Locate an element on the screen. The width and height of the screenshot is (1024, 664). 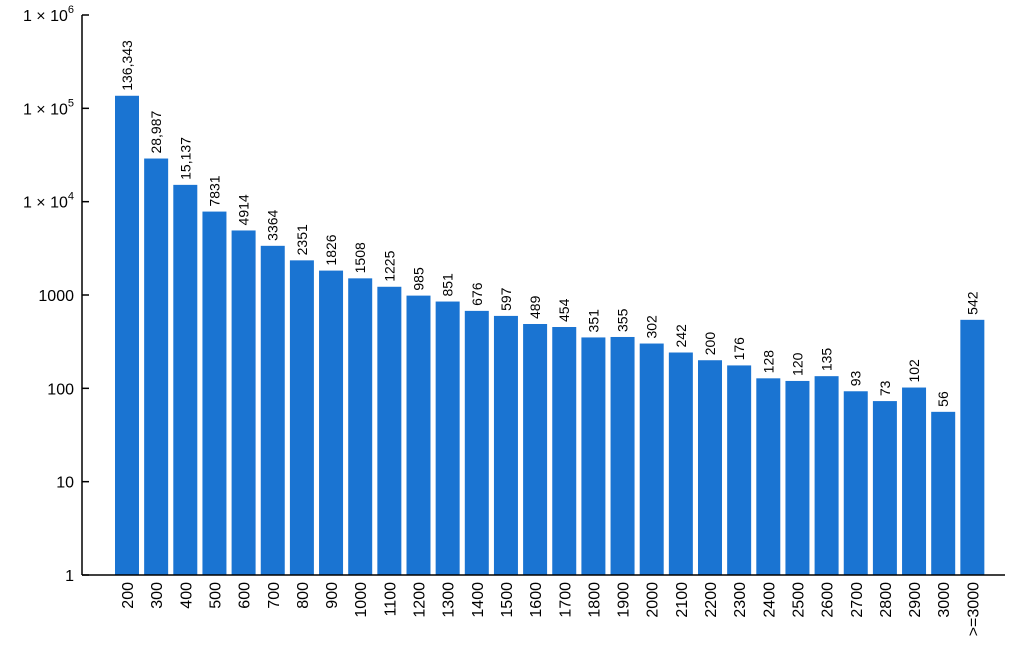
x-tick-label: 700 is located at coordinates (274, 595).